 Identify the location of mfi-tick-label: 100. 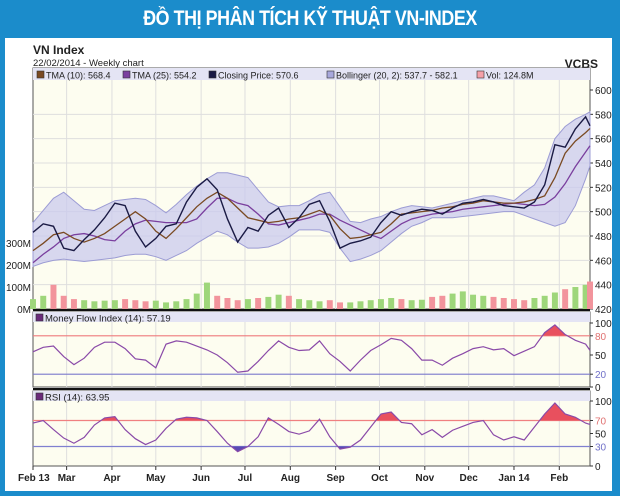
(603, 324).